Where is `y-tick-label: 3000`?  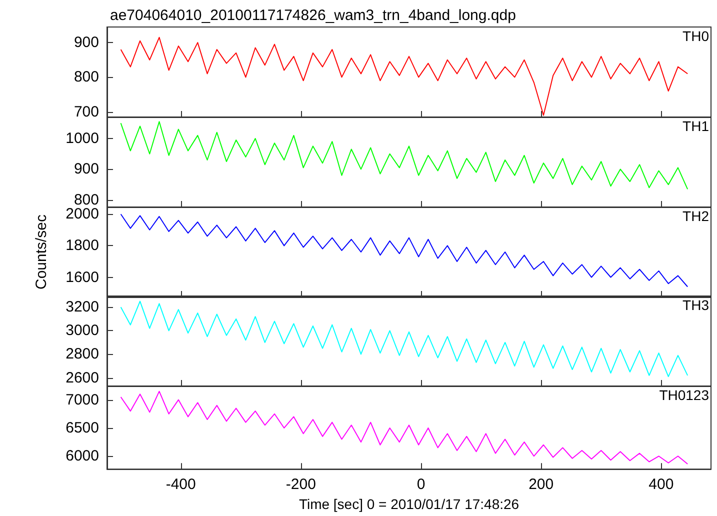
y-tick-label: 3000 is located at coordinates (82, 331).